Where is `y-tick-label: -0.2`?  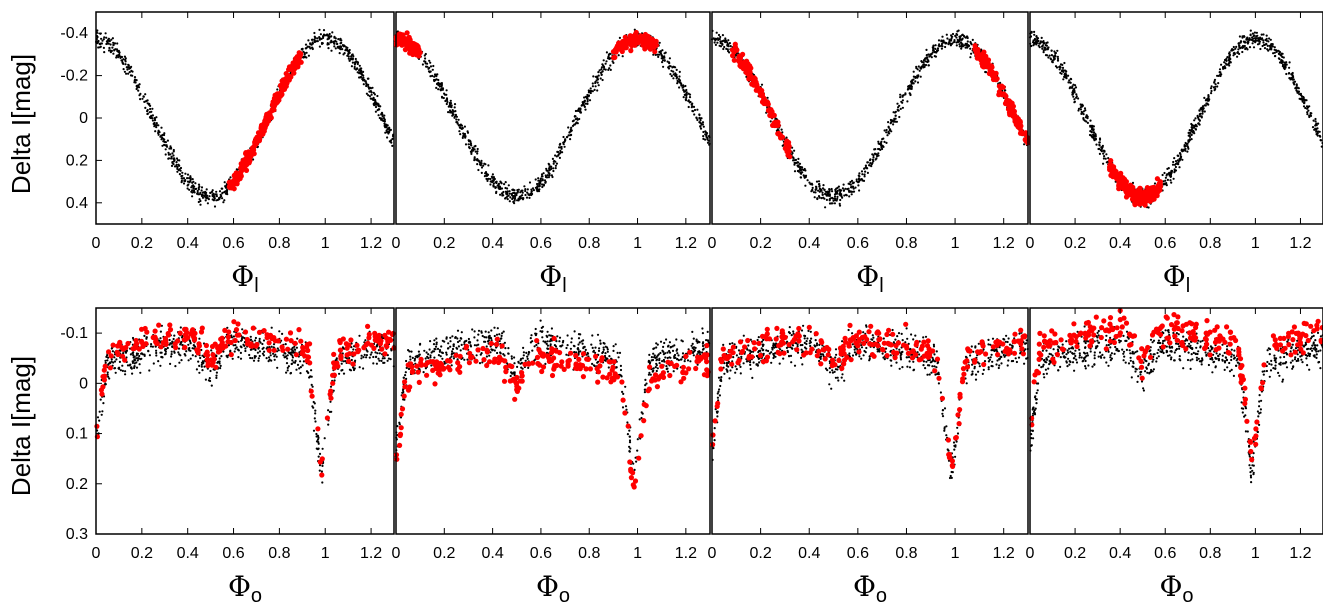
y-tick-label: -0.2 is located at coordinates (74, 76).